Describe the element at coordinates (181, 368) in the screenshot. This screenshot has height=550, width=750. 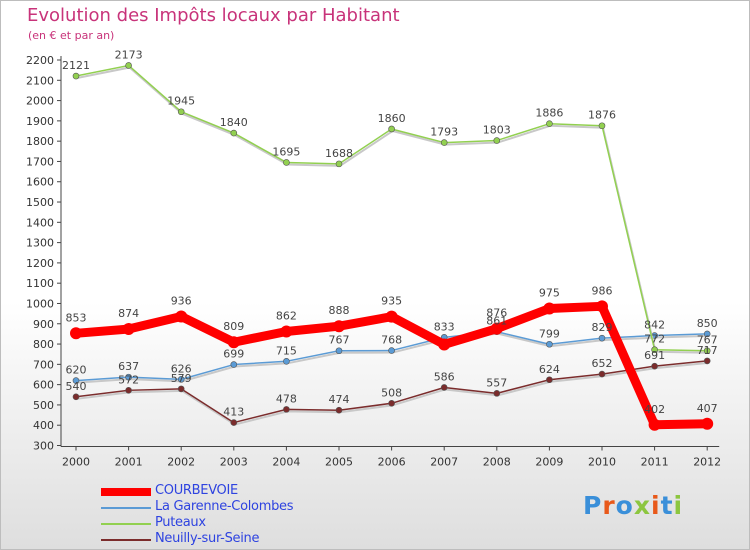
I see `data-label: 626` at that location.